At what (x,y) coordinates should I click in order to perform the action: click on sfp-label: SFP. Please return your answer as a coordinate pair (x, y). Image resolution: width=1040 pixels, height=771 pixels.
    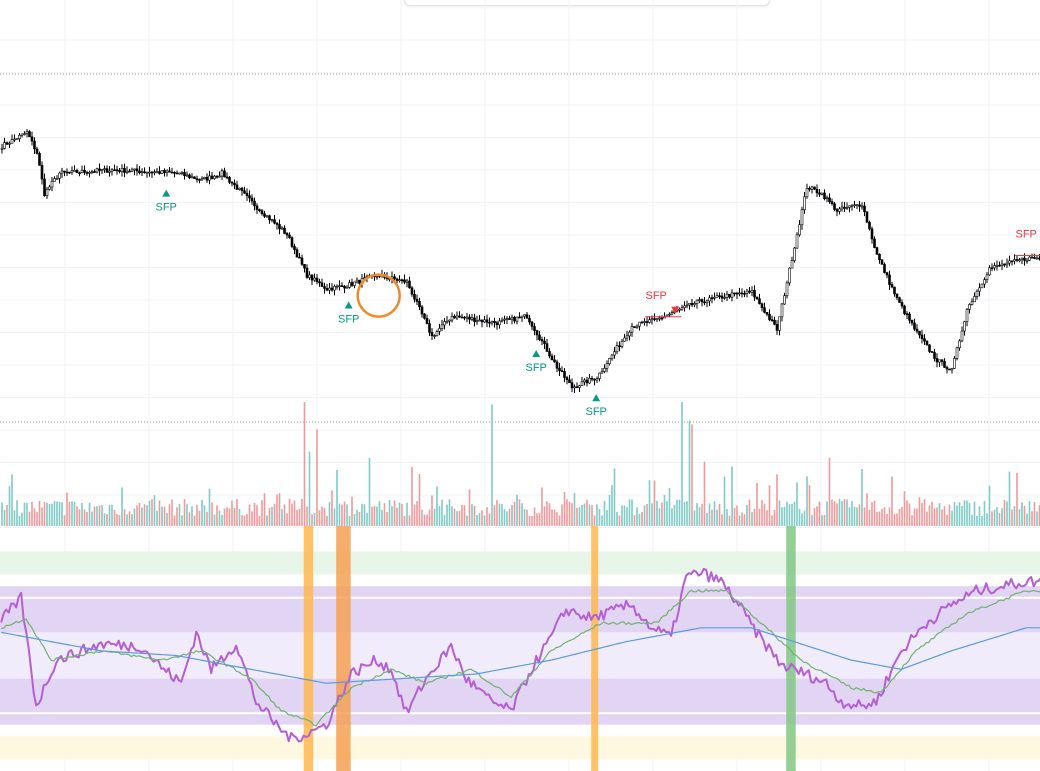
    Looking at the image, I should click on (348, 320).